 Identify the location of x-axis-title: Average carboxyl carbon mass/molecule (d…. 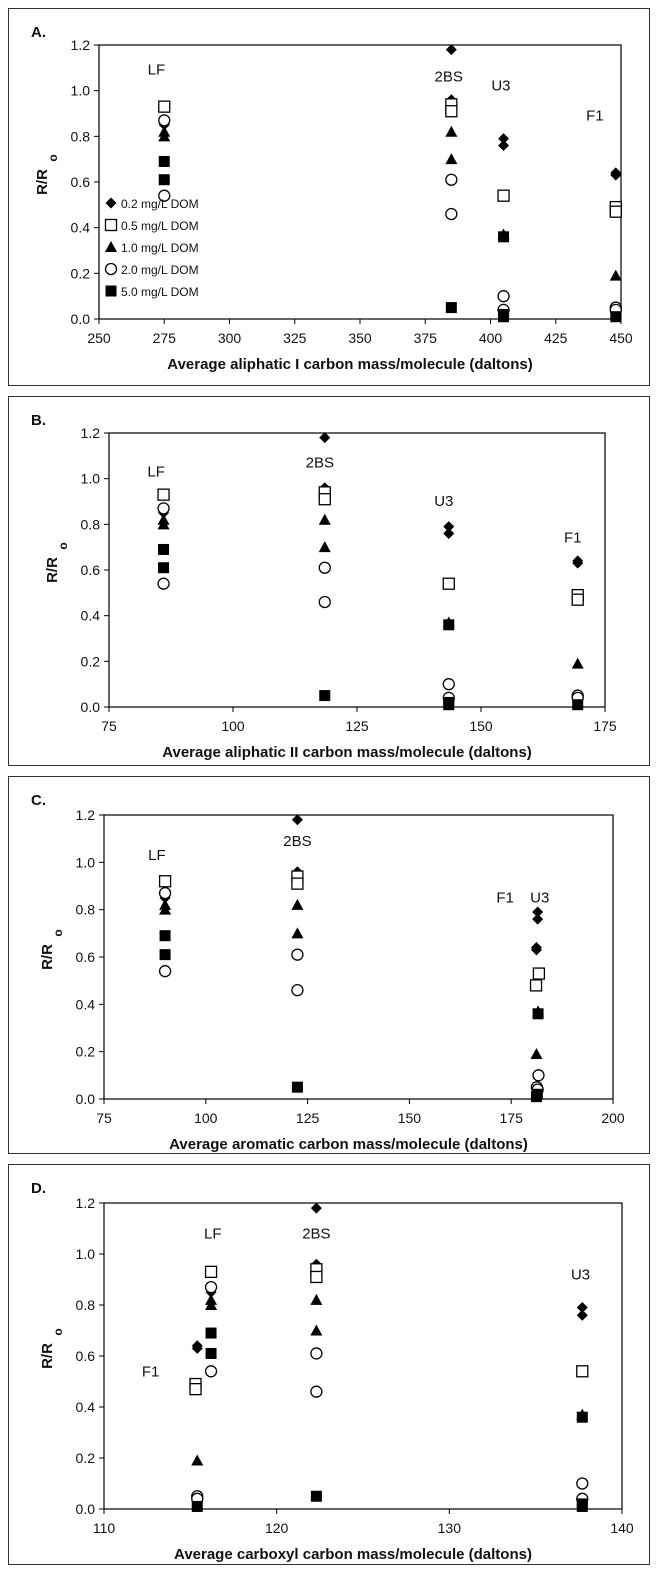
(353, 1554).